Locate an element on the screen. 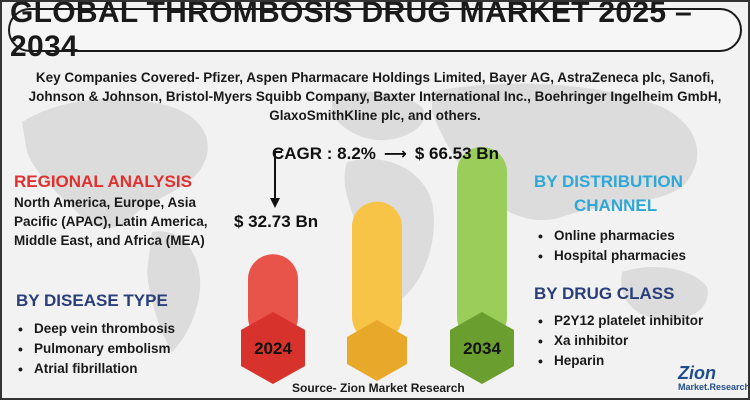 The height and width of the screenshot is (400, 750). drug-class-title: BY DRUG CLASS is located at coordinates (604, 293).